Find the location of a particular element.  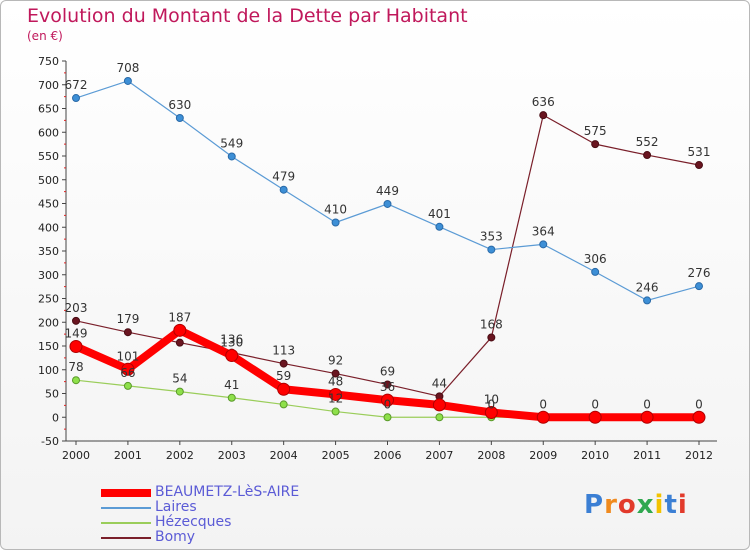

data-label-hezecques: 41 is located at coordinates (231, 385).